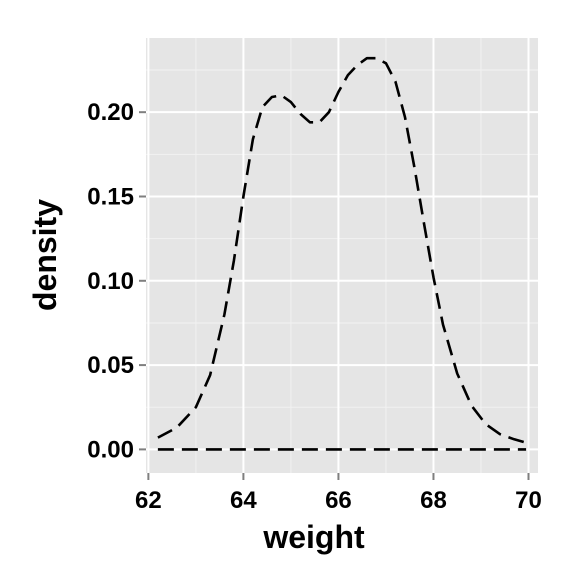  I want to click on y-tick-label: 0.10, so click(110, 281).